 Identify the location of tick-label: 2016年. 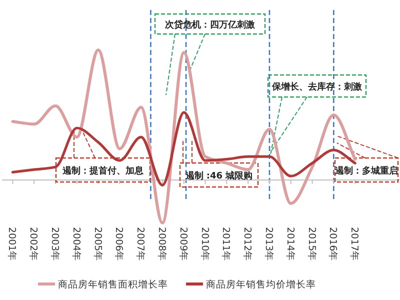
(332, 244).